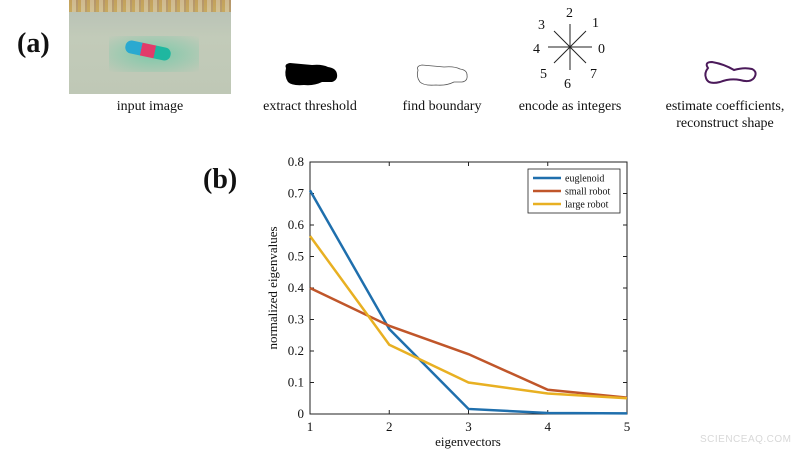 This screenshot has height=451, width=800. I want to click on code-7: 7, so click(593, 74).